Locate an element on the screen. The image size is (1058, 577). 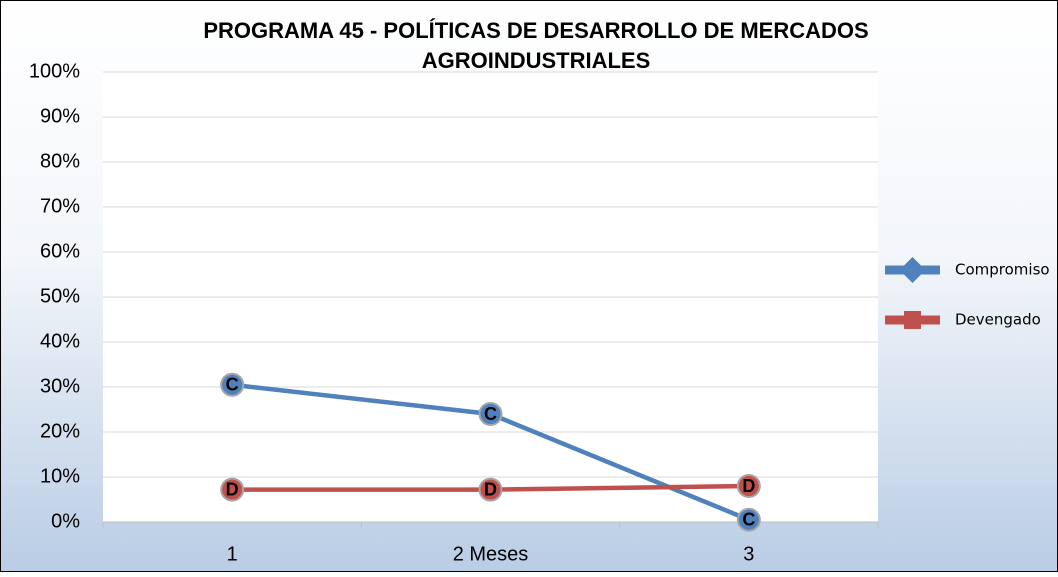
y-tick-label: 50% is located at coordinates (60, 296).